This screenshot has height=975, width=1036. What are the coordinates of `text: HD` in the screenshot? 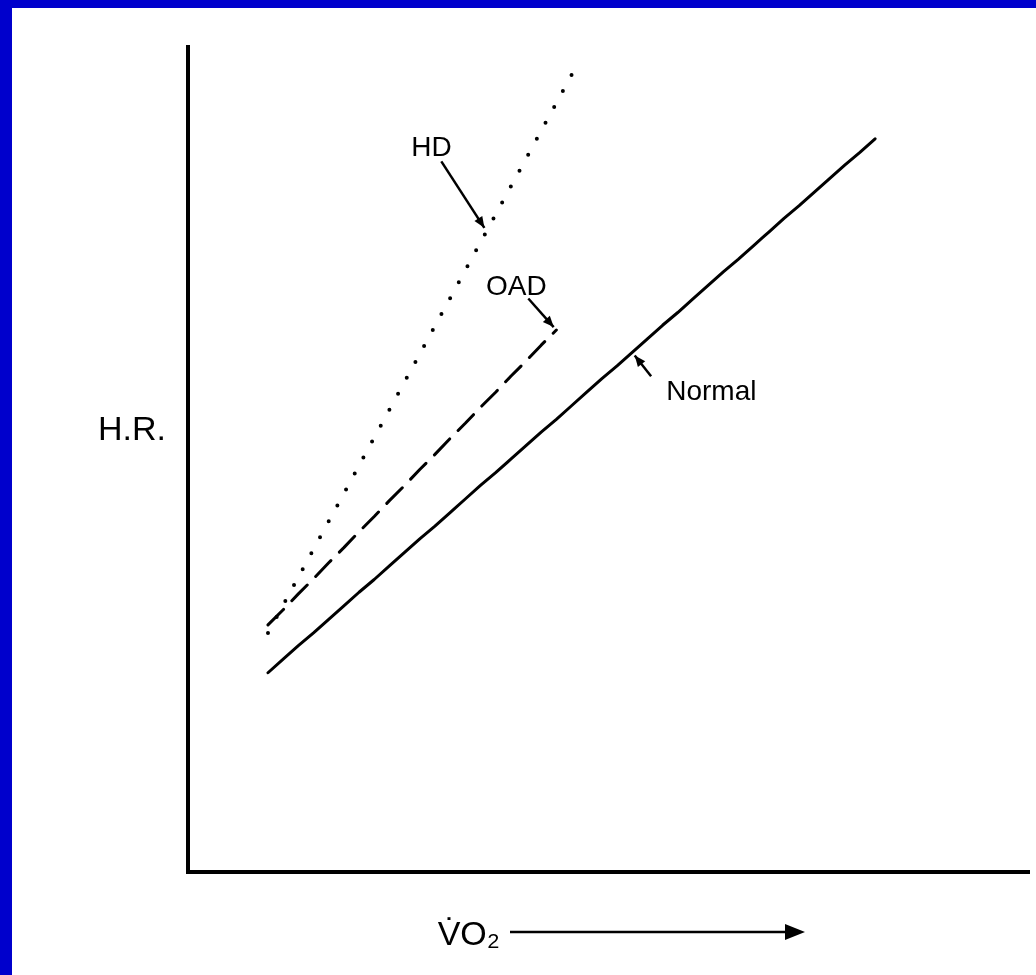 It's located at (431, 147).